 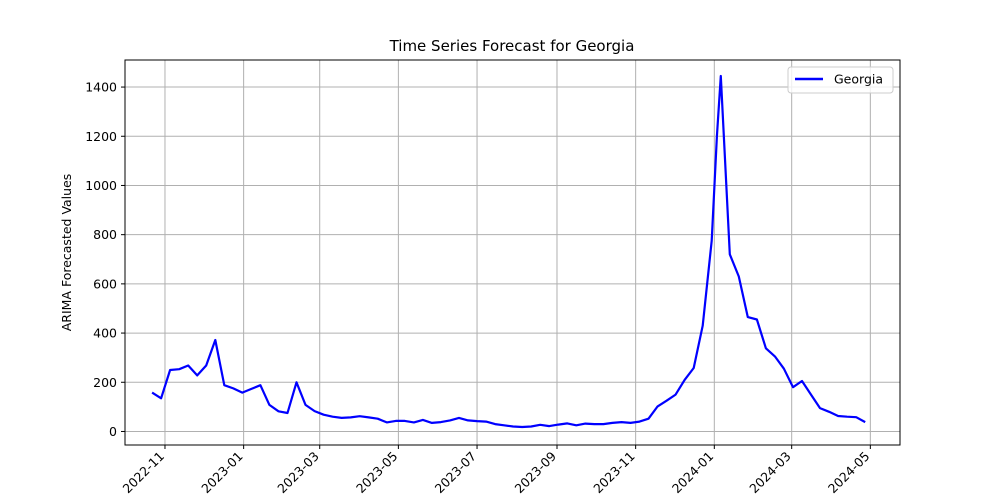 I want to click on x-tick-label: 2023-09, so click(x=536, y=472).